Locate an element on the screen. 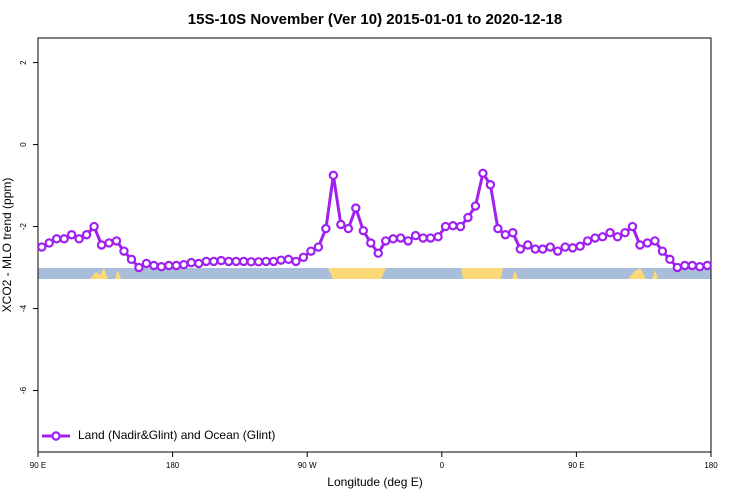  x-axis-label: Longitude (deg E) is located at coordinates (374, 482).